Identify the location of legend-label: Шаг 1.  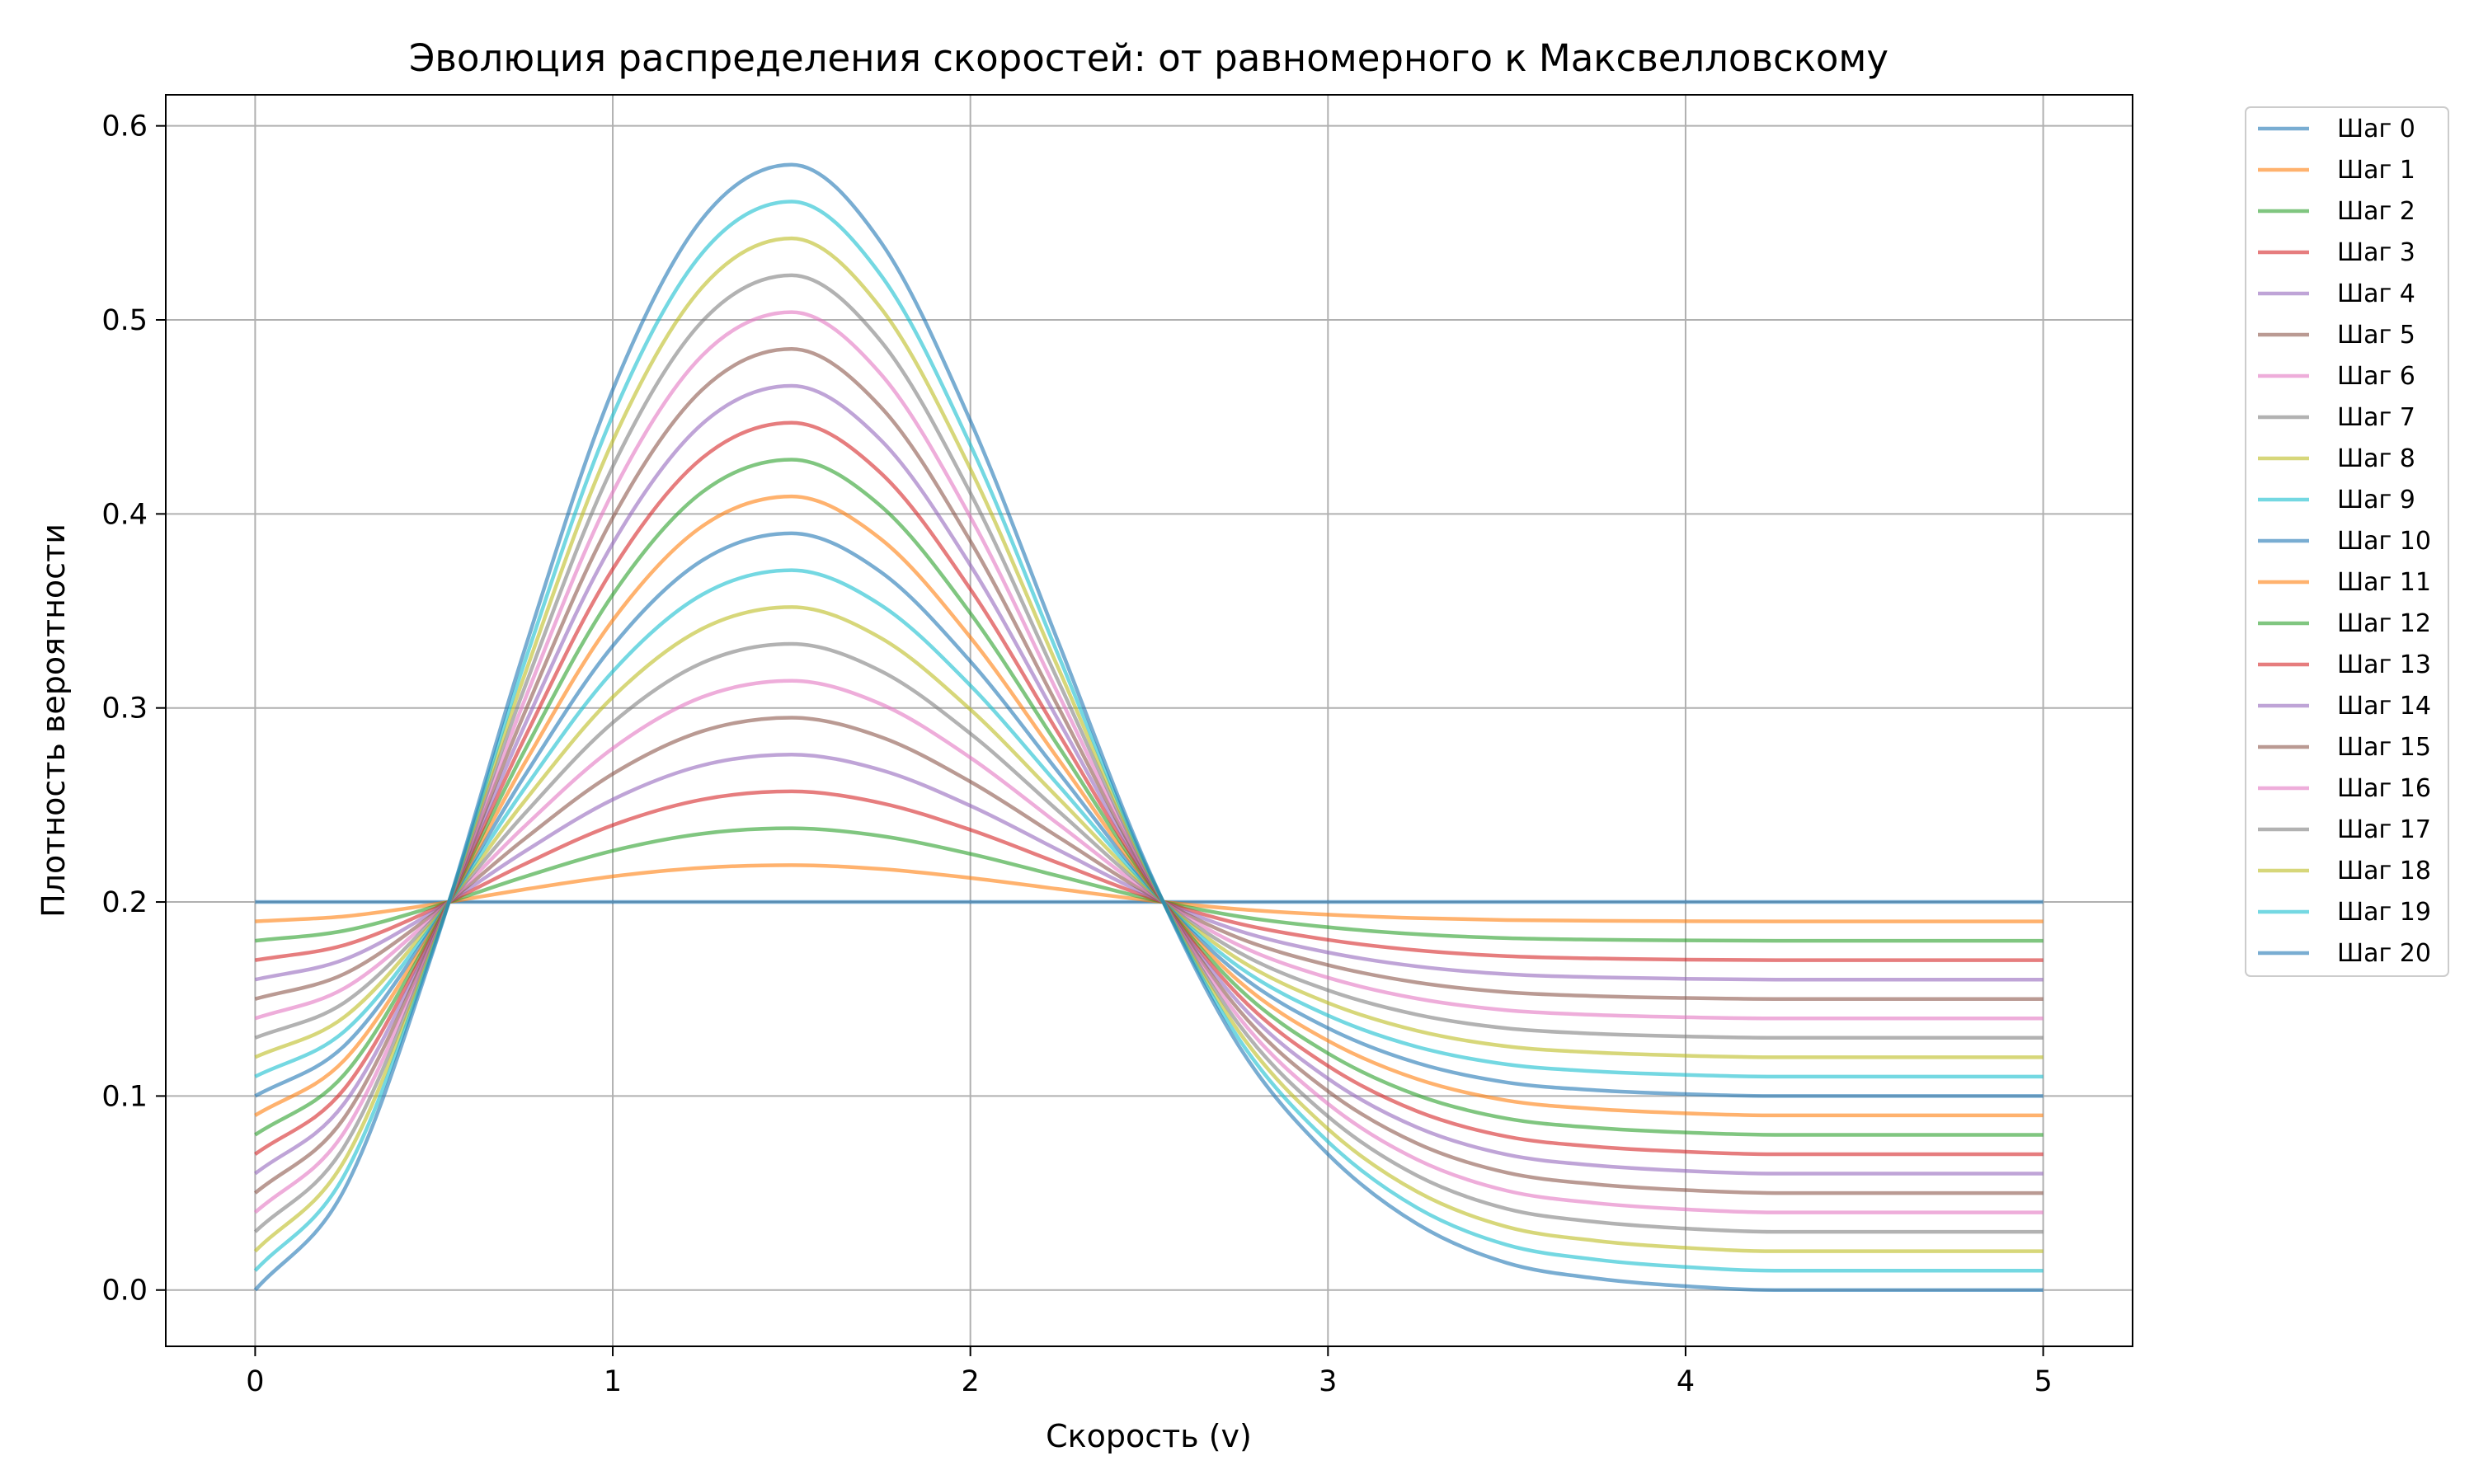
(2376, 170).